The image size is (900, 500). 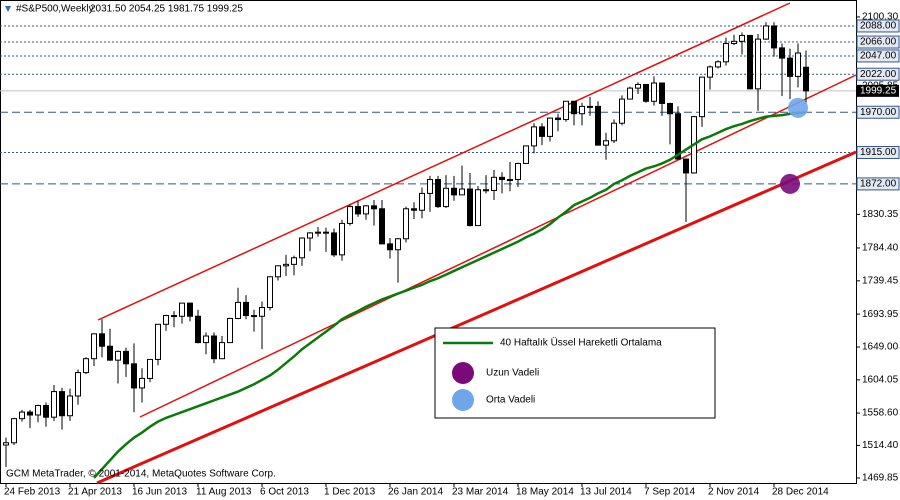 What do you see at coordinates (734, 492) in the screenshot?
I see `x-tick-label: 2 Nov 2014` at bounding box center [734, 492].